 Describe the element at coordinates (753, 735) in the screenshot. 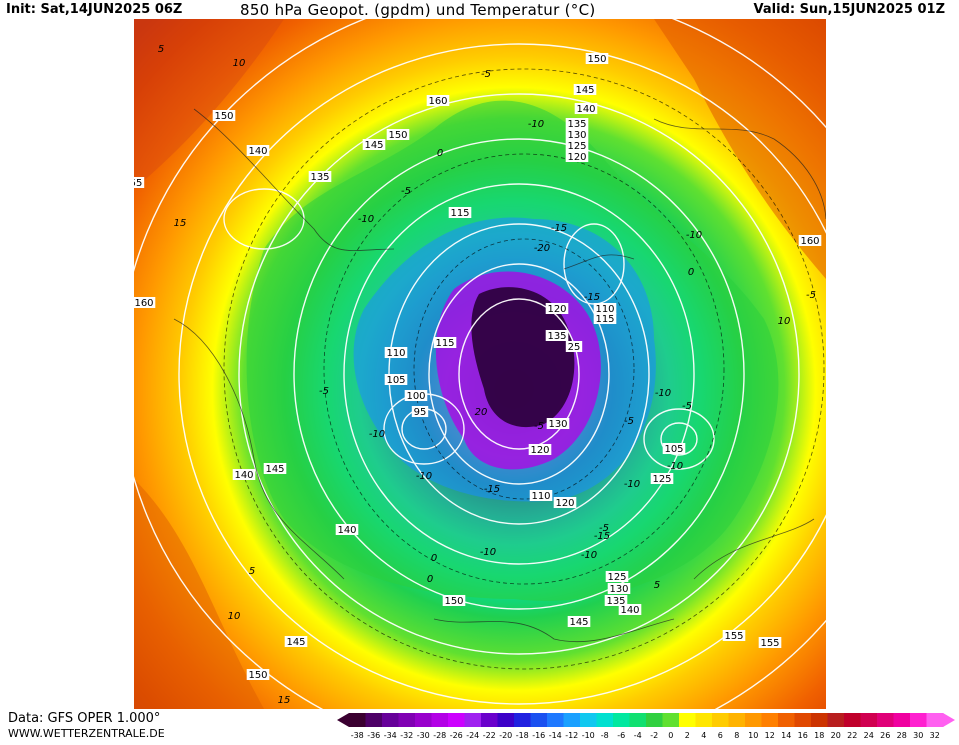

I see `legend-tick-label: 10` at that location.